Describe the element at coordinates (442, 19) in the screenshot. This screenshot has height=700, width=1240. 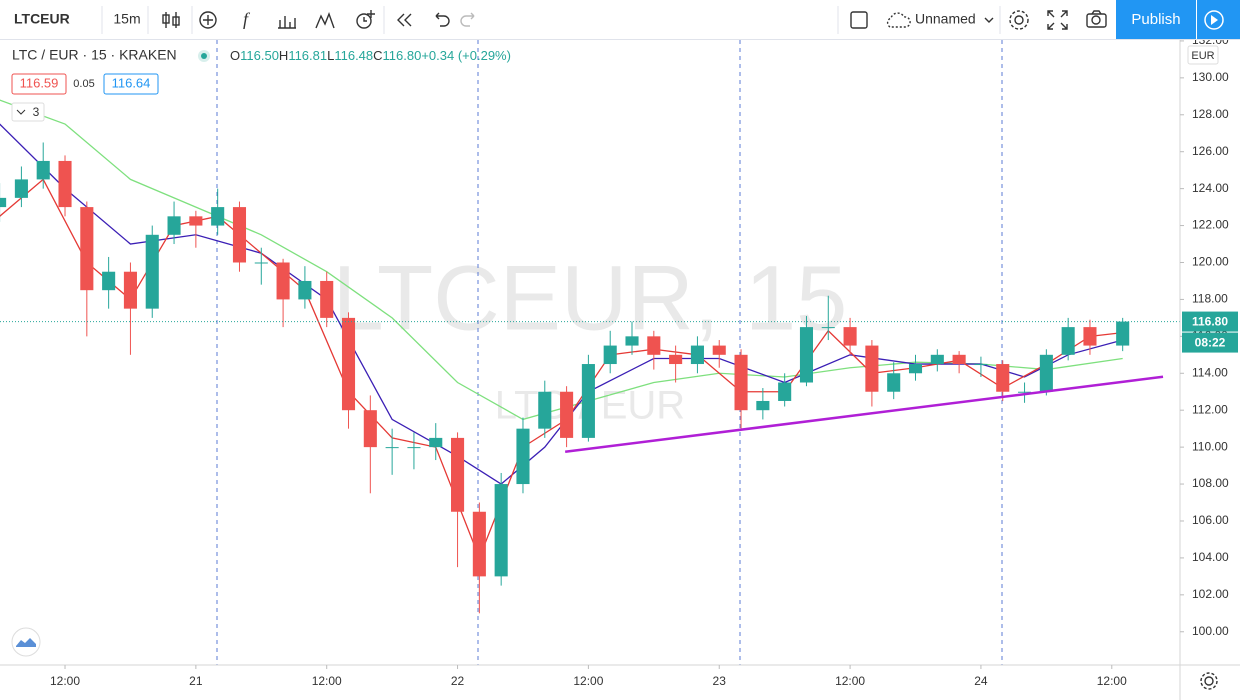
I see `undo-icon` at that location.